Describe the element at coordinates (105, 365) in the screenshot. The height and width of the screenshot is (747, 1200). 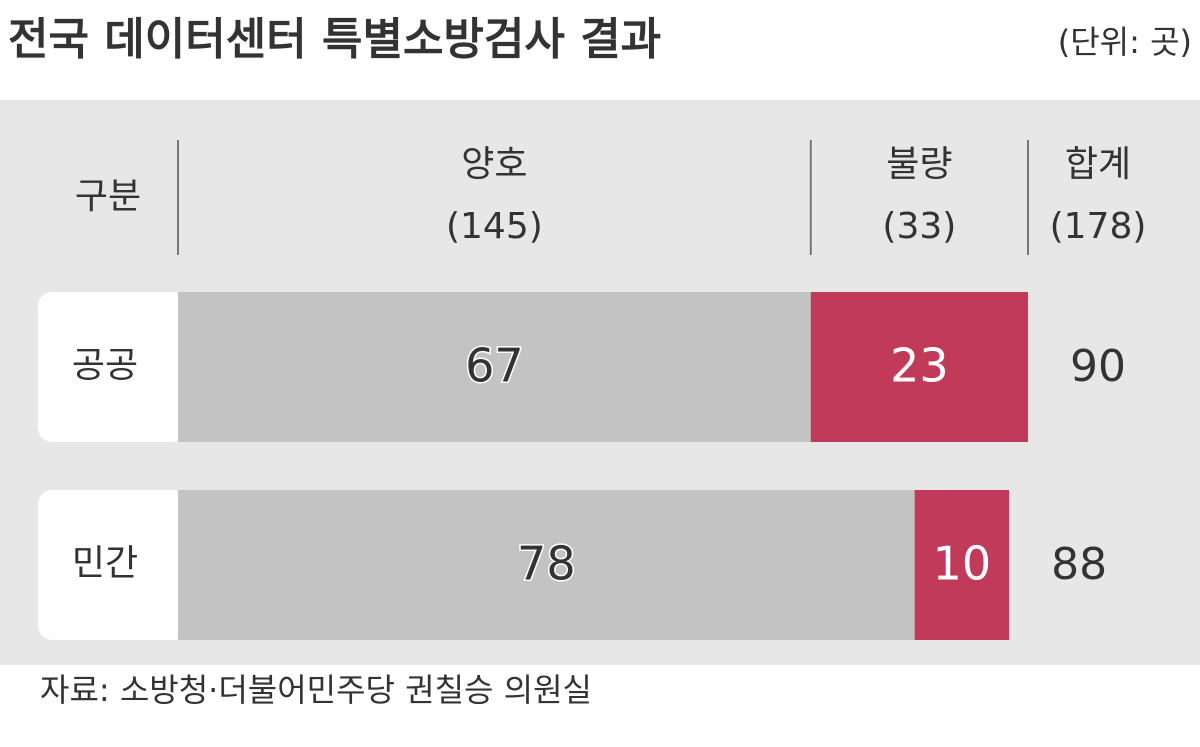
I see `category-label: 공공` at that location.